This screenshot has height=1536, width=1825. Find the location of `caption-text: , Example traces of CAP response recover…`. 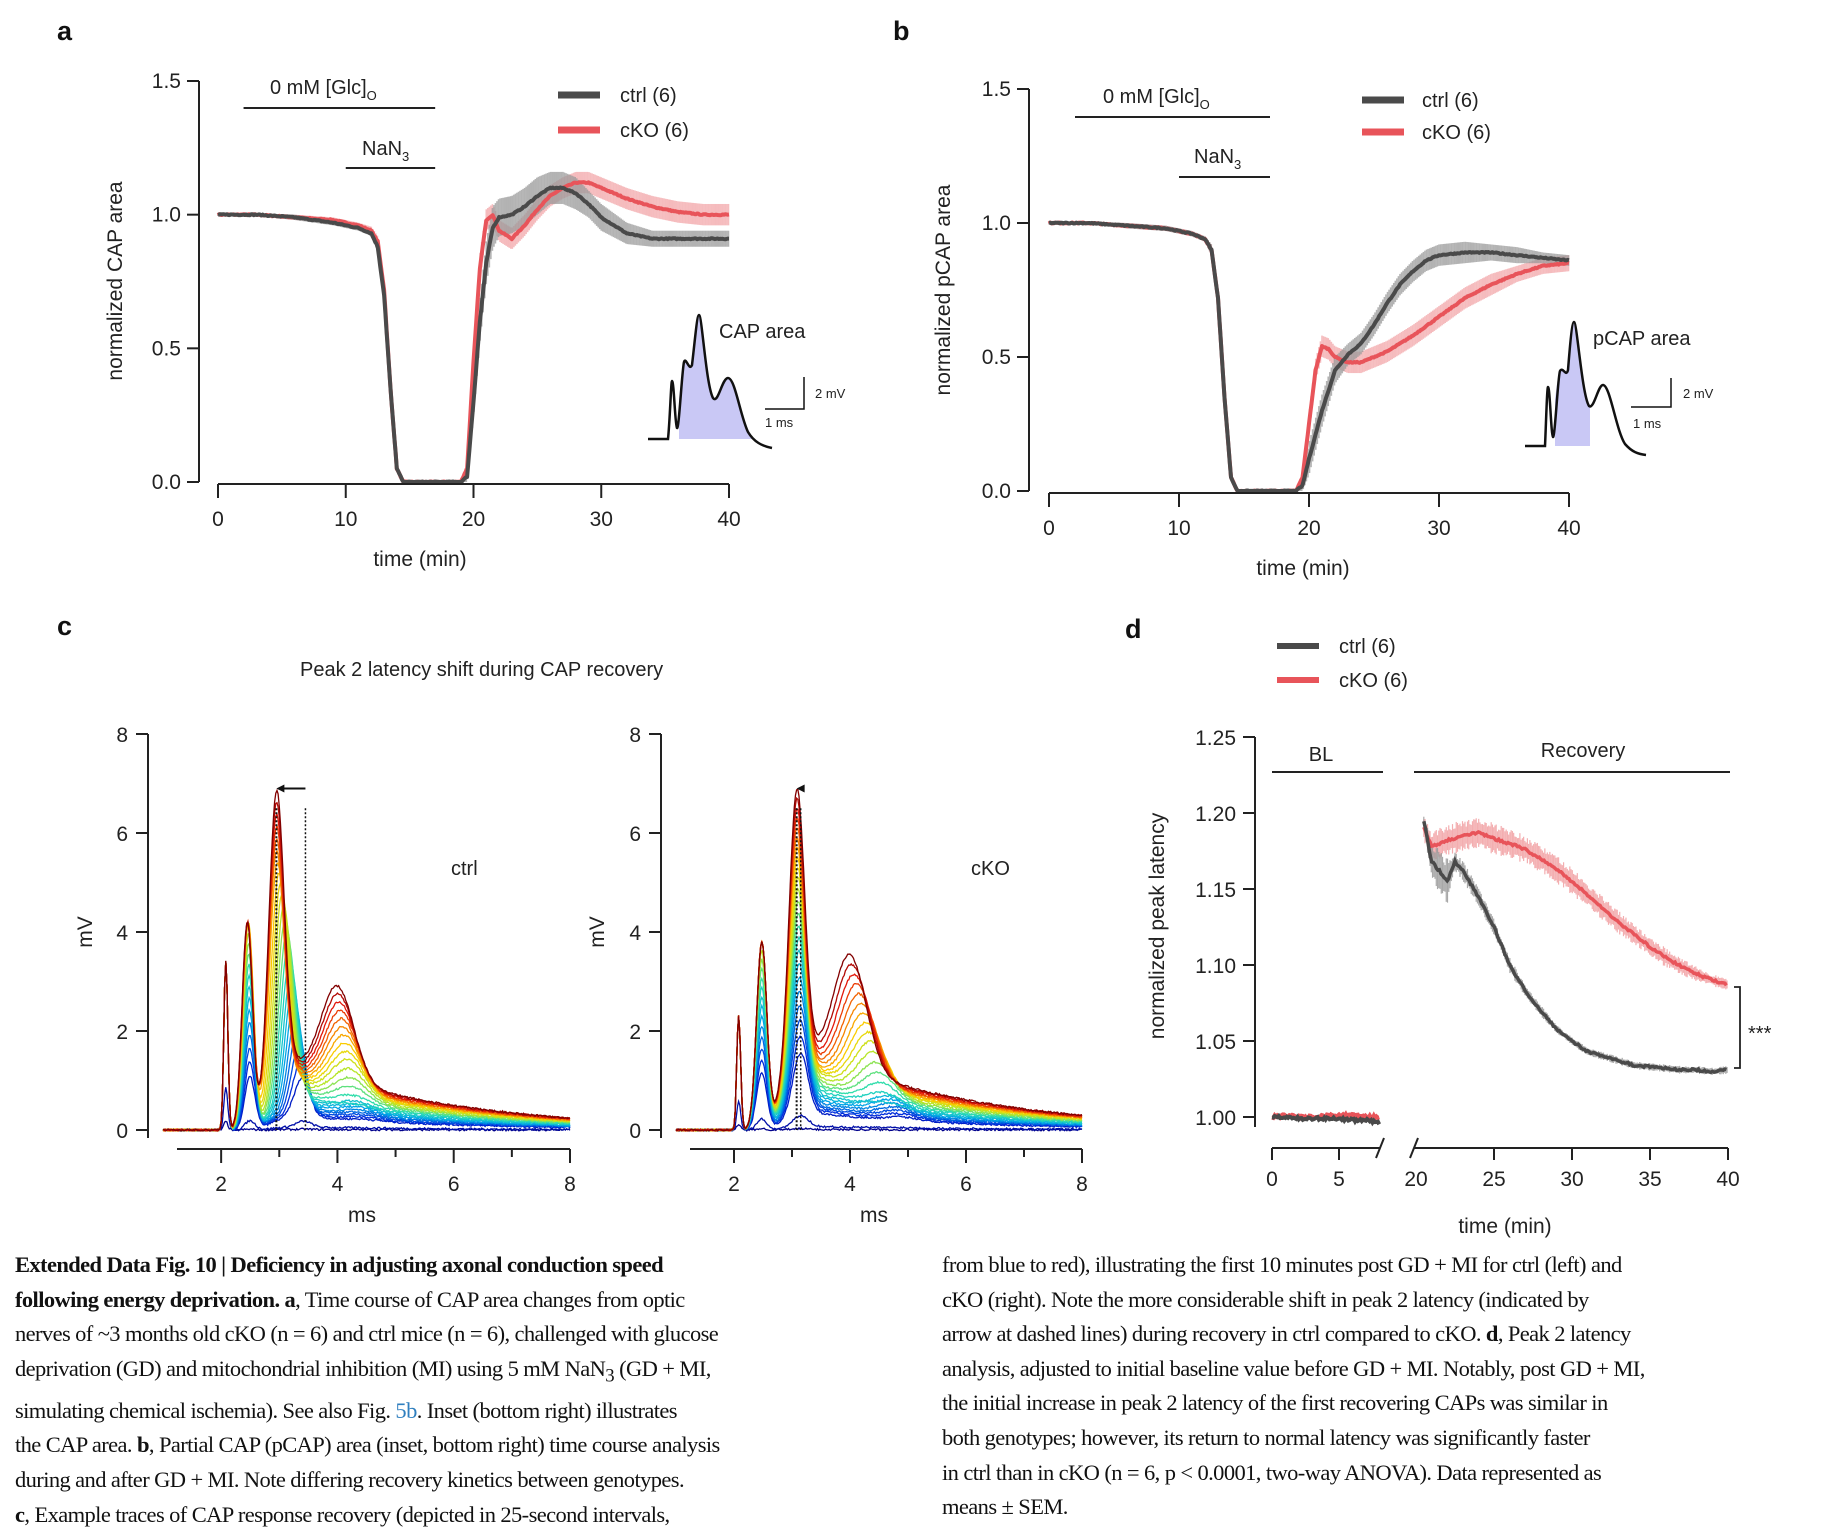

caption-text: , Example traces of CAP response recover… is located at coordinates (347, 1514).